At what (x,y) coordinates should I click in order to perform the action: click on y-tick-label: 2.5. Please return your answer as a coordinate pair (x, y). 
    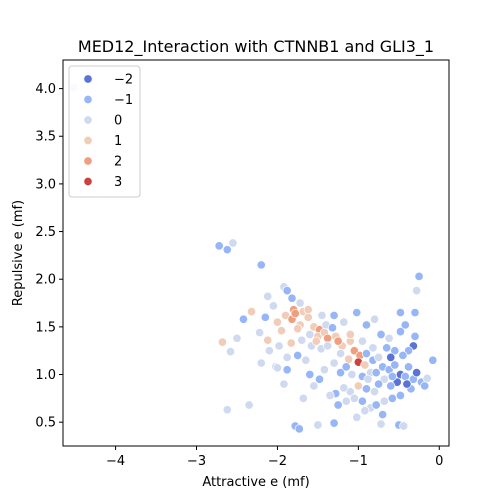
    Looking at the image, I should click on (45, 232).